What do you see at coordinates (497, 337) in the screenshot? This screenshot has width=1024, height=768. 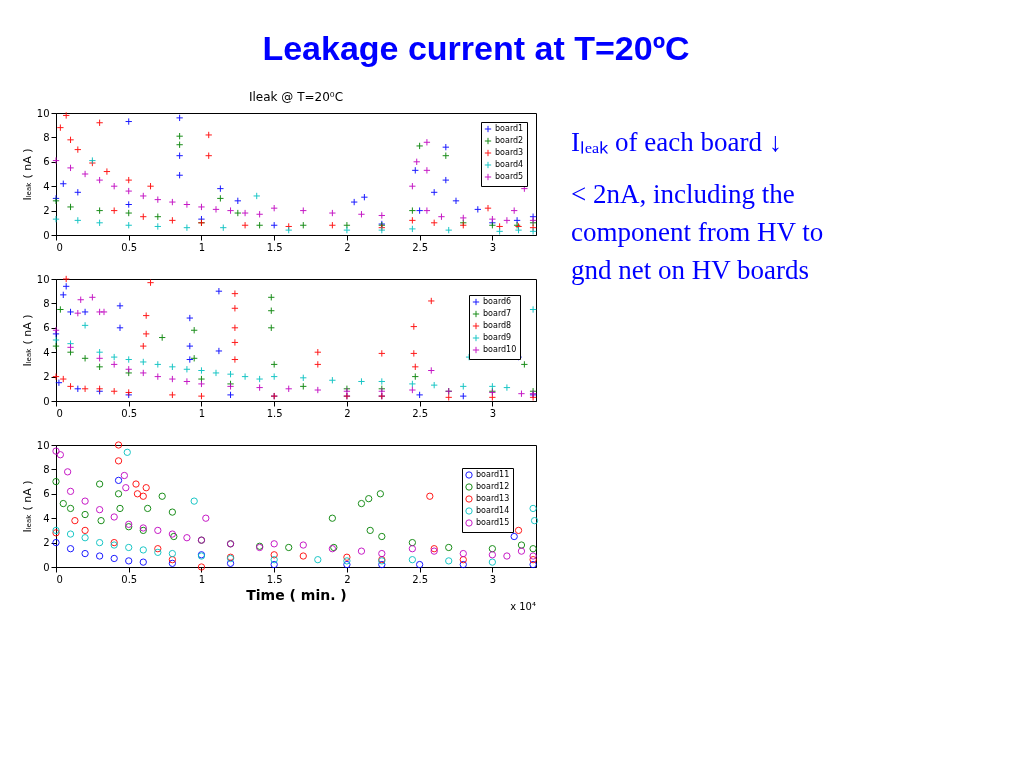 I see `legend-label: board9` at bounding box center [497, 337].